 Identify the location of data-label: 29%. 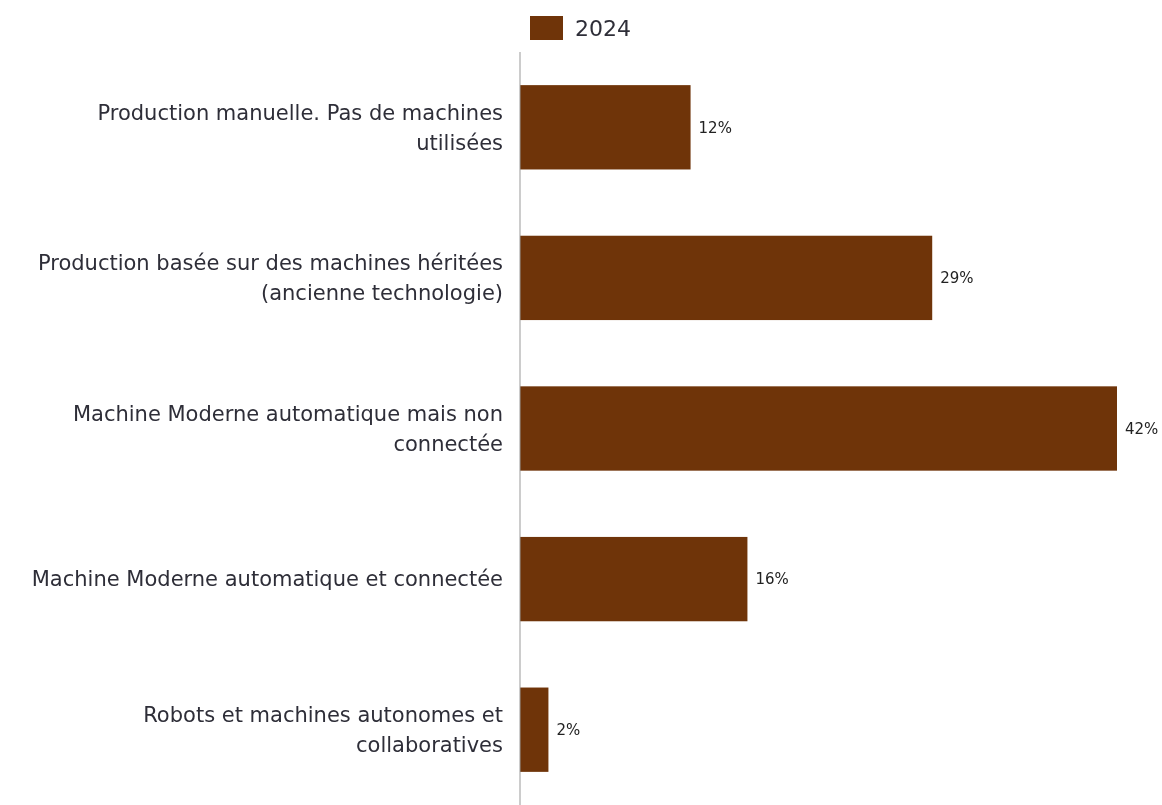
(957, 278).